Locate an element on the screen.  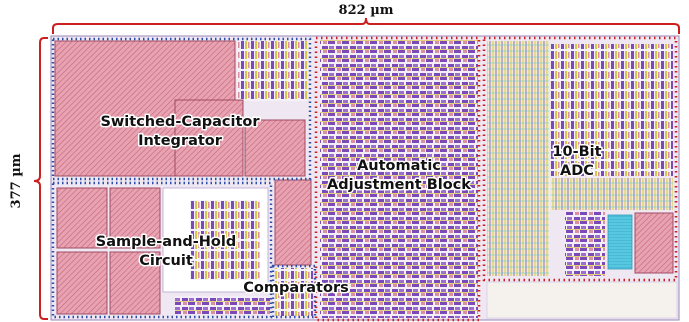
sample-hold-label-line1: Sample-and-Hold is located at coordinates (166, 242).